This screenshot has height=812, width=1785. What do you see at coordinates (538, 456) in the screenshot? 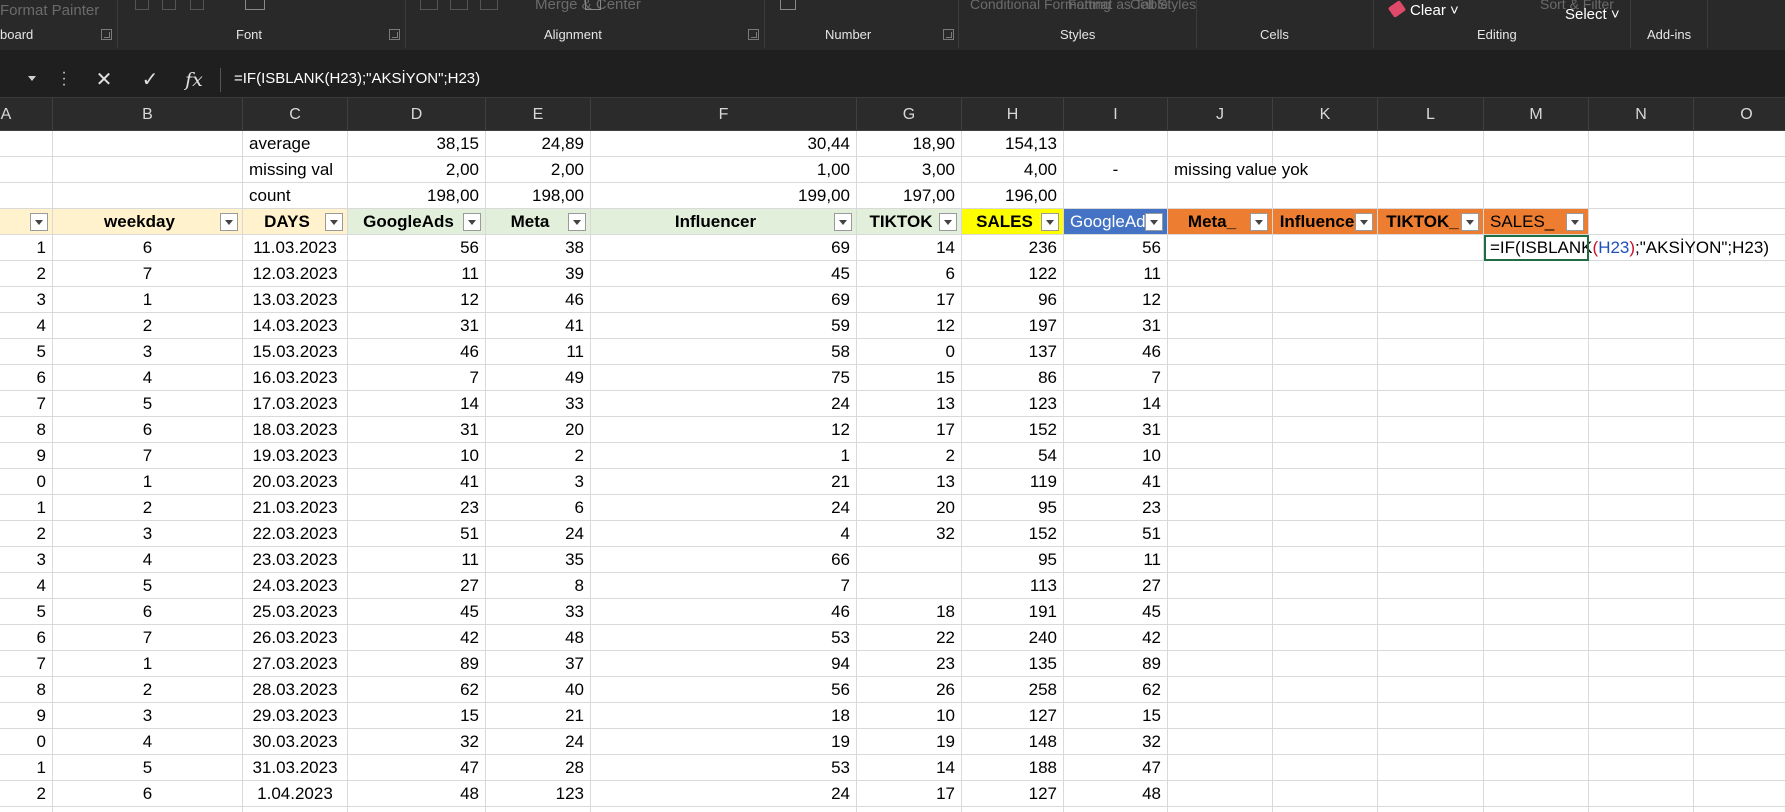
I see `cell-e: 2` at bounding box center [538, 456].